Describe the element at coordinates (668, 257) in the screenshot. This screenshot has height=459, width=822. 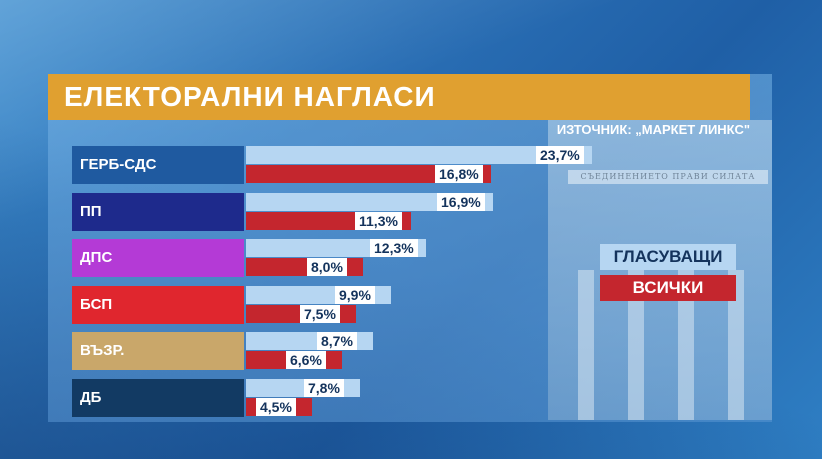
I see `legend-voters: ГЛАСУВАЩИ` at that location.